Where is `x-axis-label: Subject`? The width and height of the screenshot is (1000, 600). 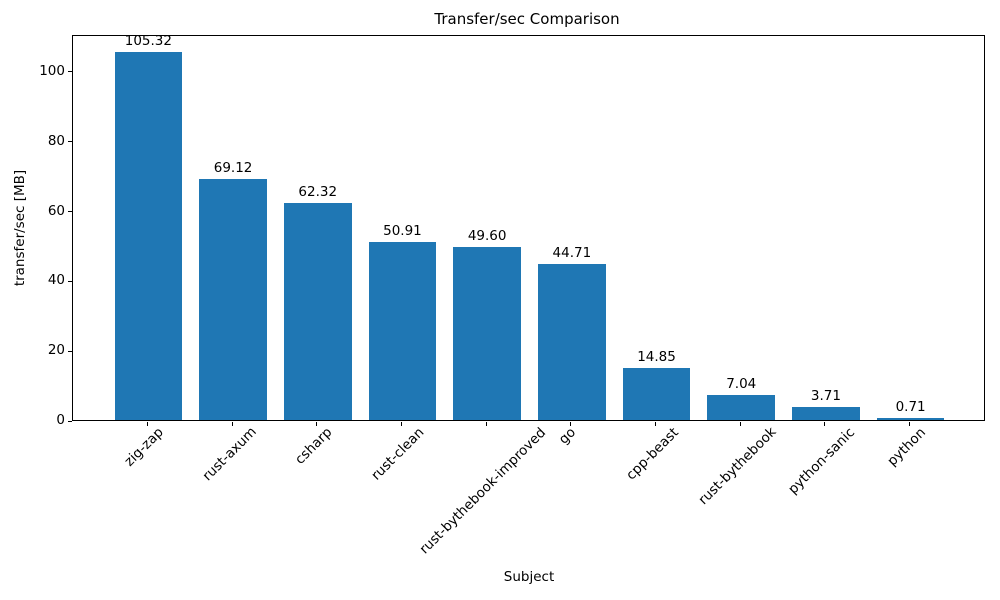
x-axis-label: Subject is located at coordinates (529, 577).